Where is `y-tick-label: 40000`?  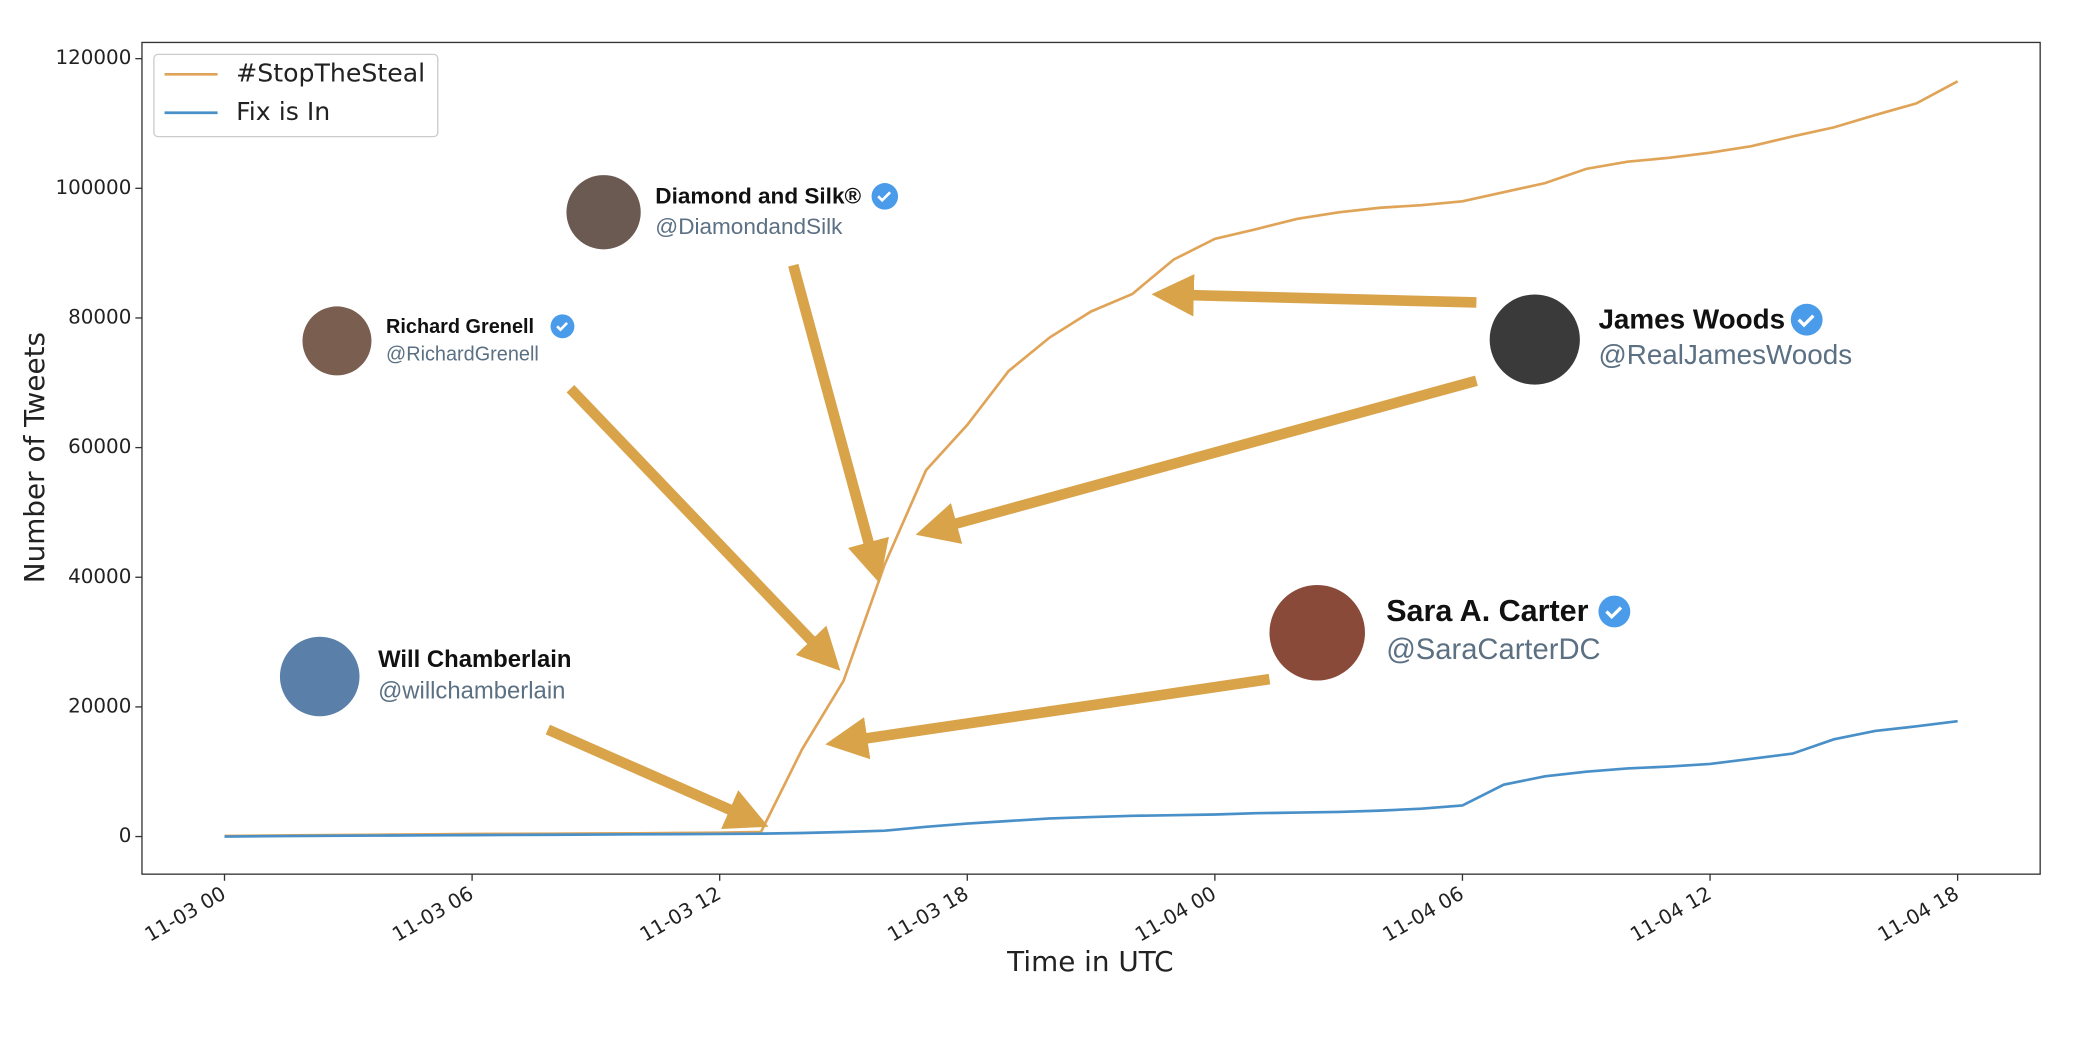
y-tick-label: 40000 is located at coordinates (99, 576).